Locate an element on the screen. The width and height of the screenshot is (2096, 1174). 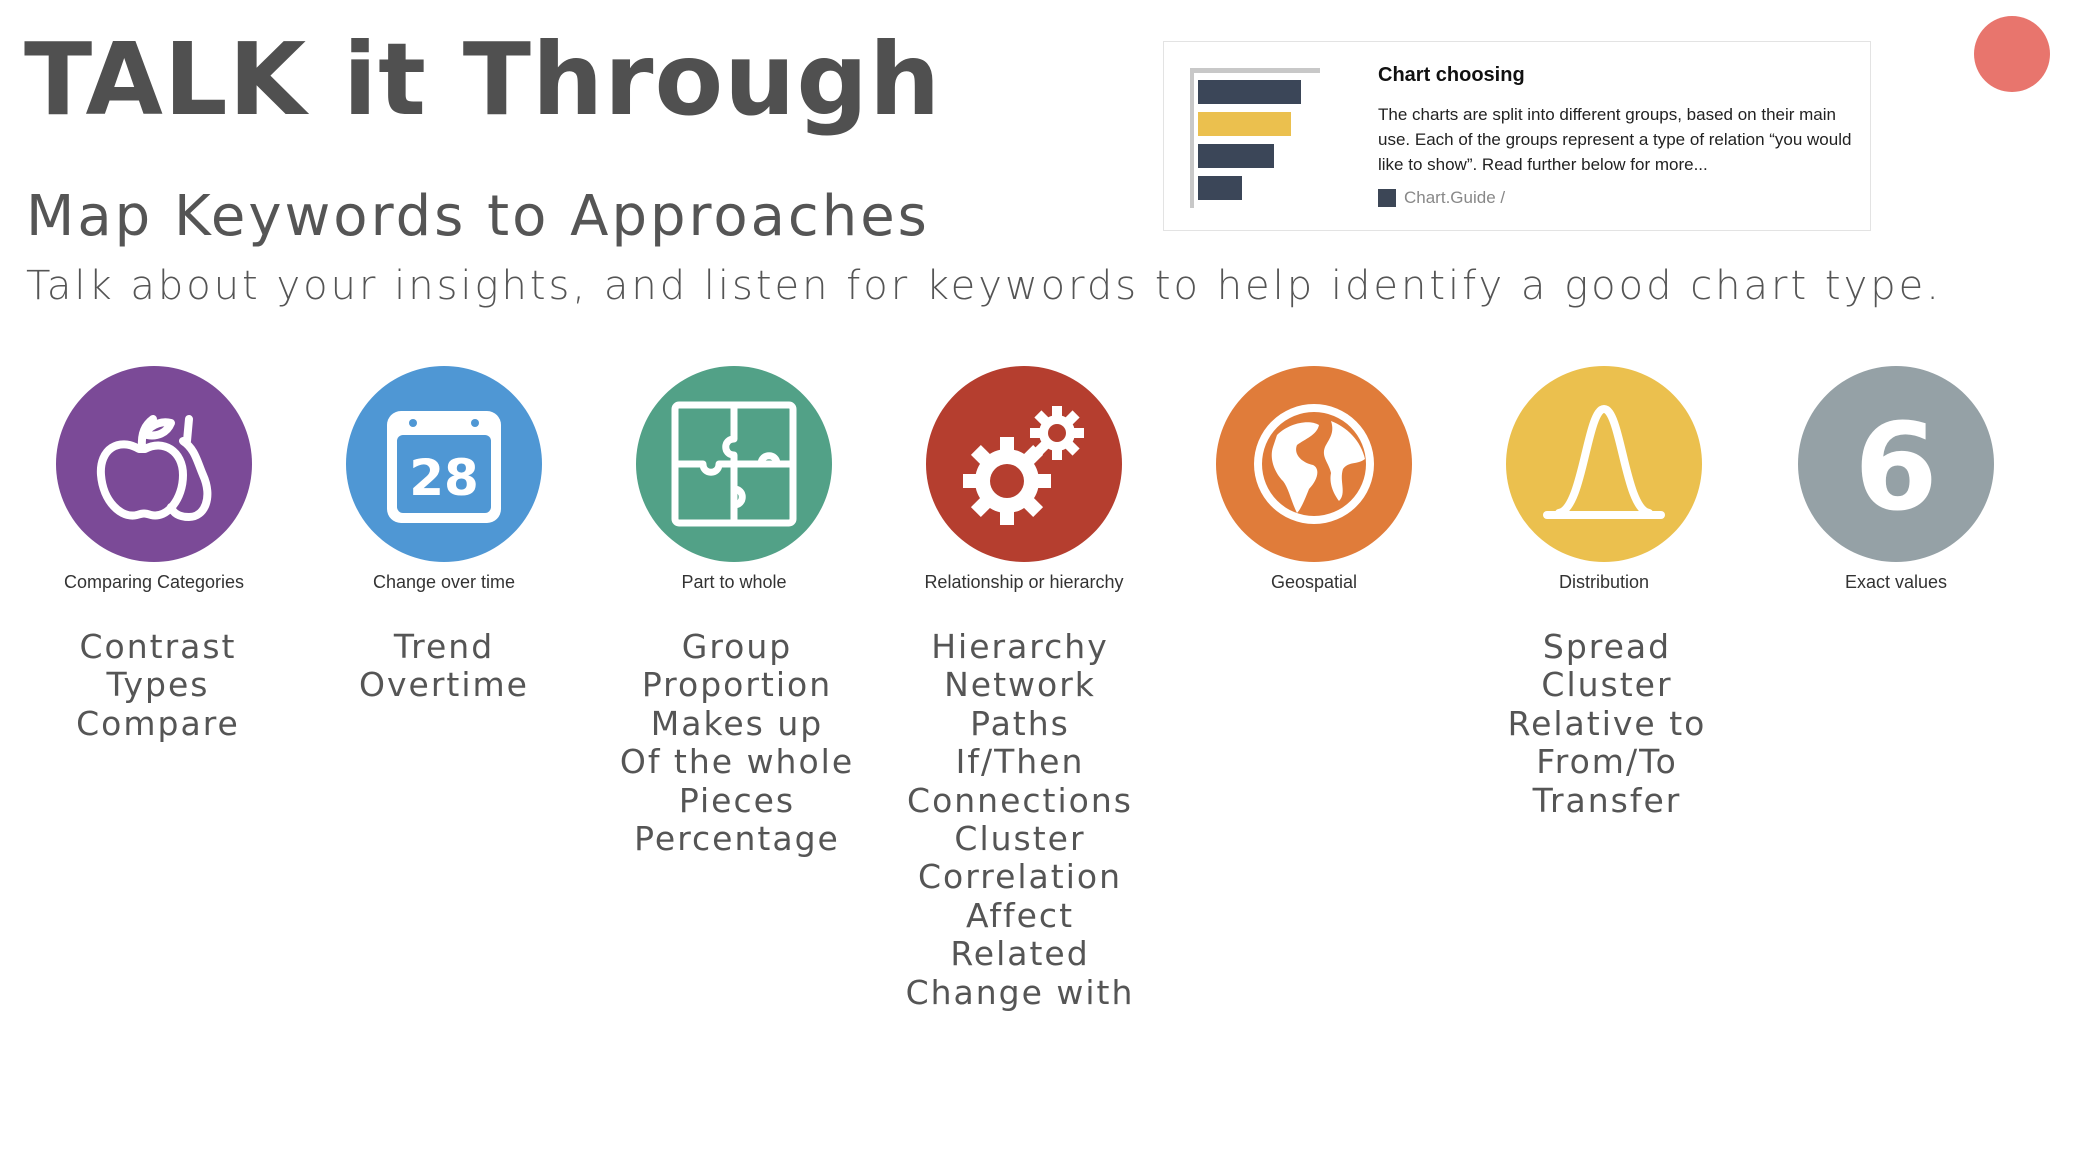
comparing-categories-badge is located at coordinates (154, 464).